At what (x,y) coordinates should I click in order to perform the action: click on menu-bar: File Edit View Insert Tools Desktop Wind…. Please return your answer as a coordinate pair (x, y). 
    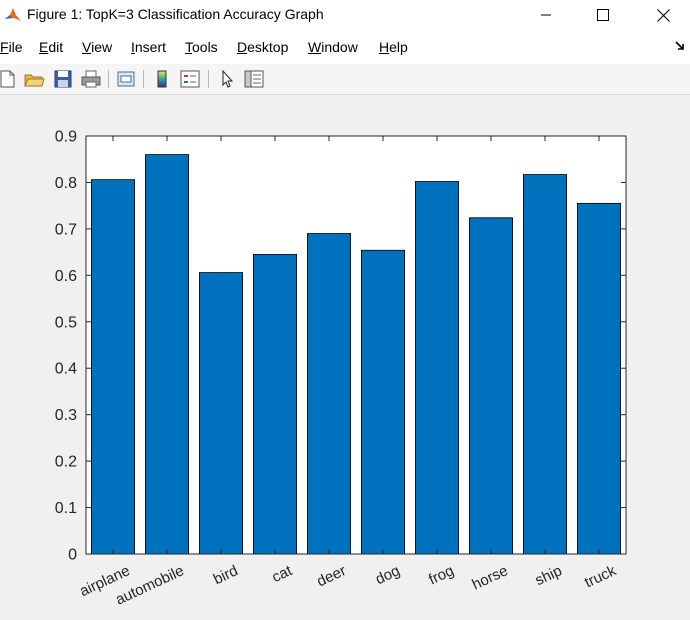
    Looking at the image, I should click on (345, 47).